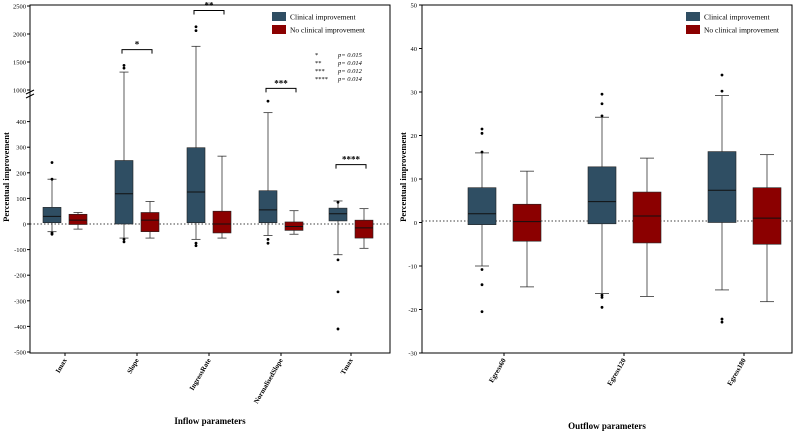 This screenshot has width=799, height=432. I want to click on y-tick-label: 50, so click(414, 6).